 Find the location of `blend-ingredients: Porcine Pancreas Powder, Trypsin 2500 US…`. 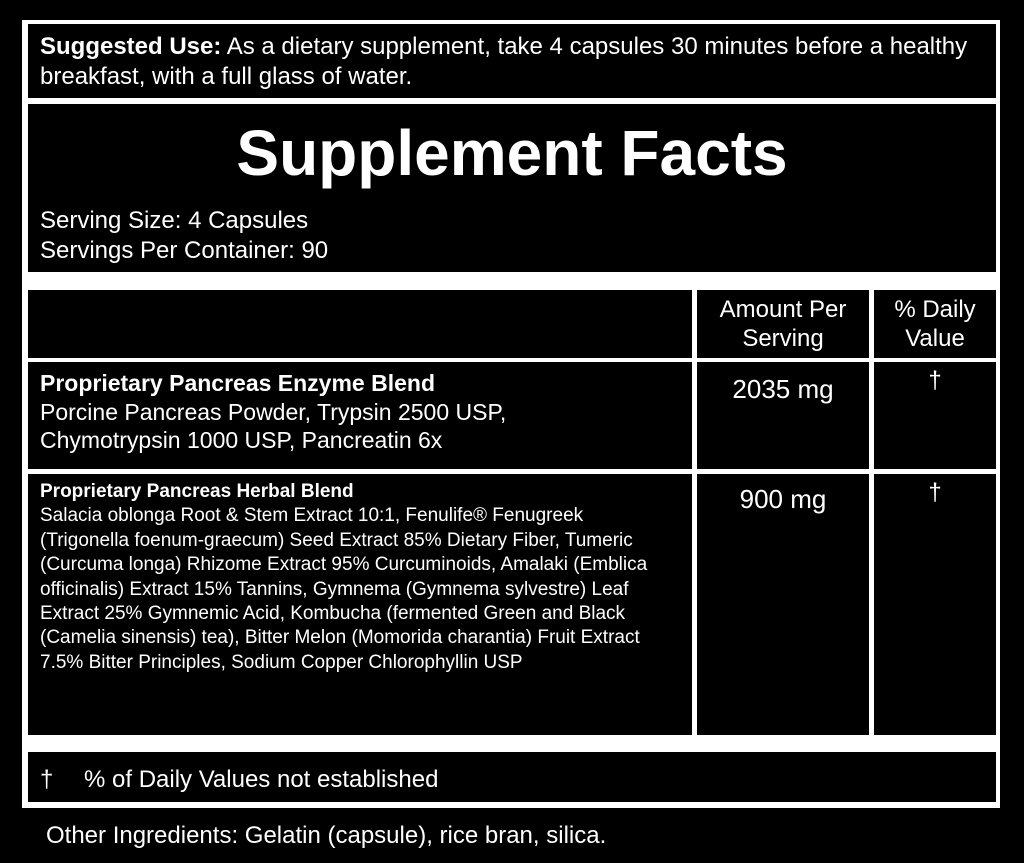

blend-ingredients: Porcine Pancreas Powder, Trypsin 2500 US… is located at coordinates (273, 426).